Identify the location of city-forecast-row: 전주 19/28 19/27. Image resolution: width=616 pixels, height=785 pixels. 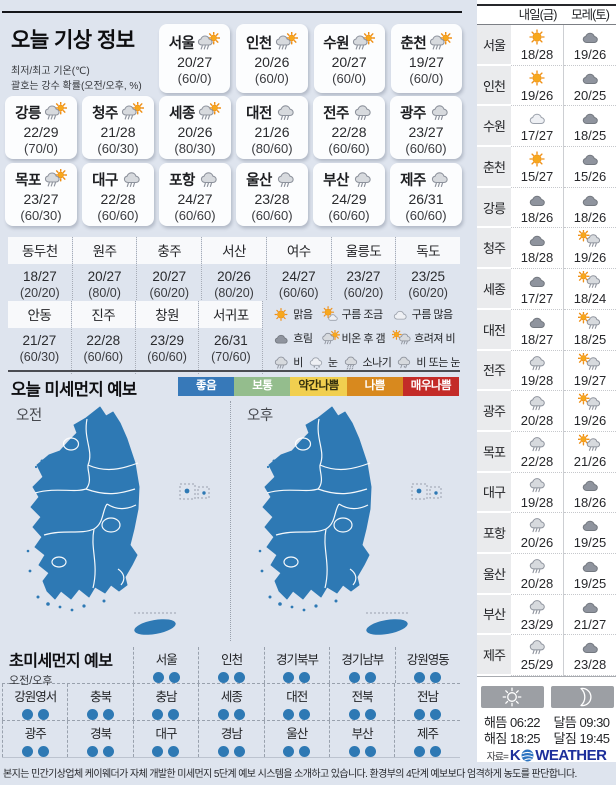
(546, 371).